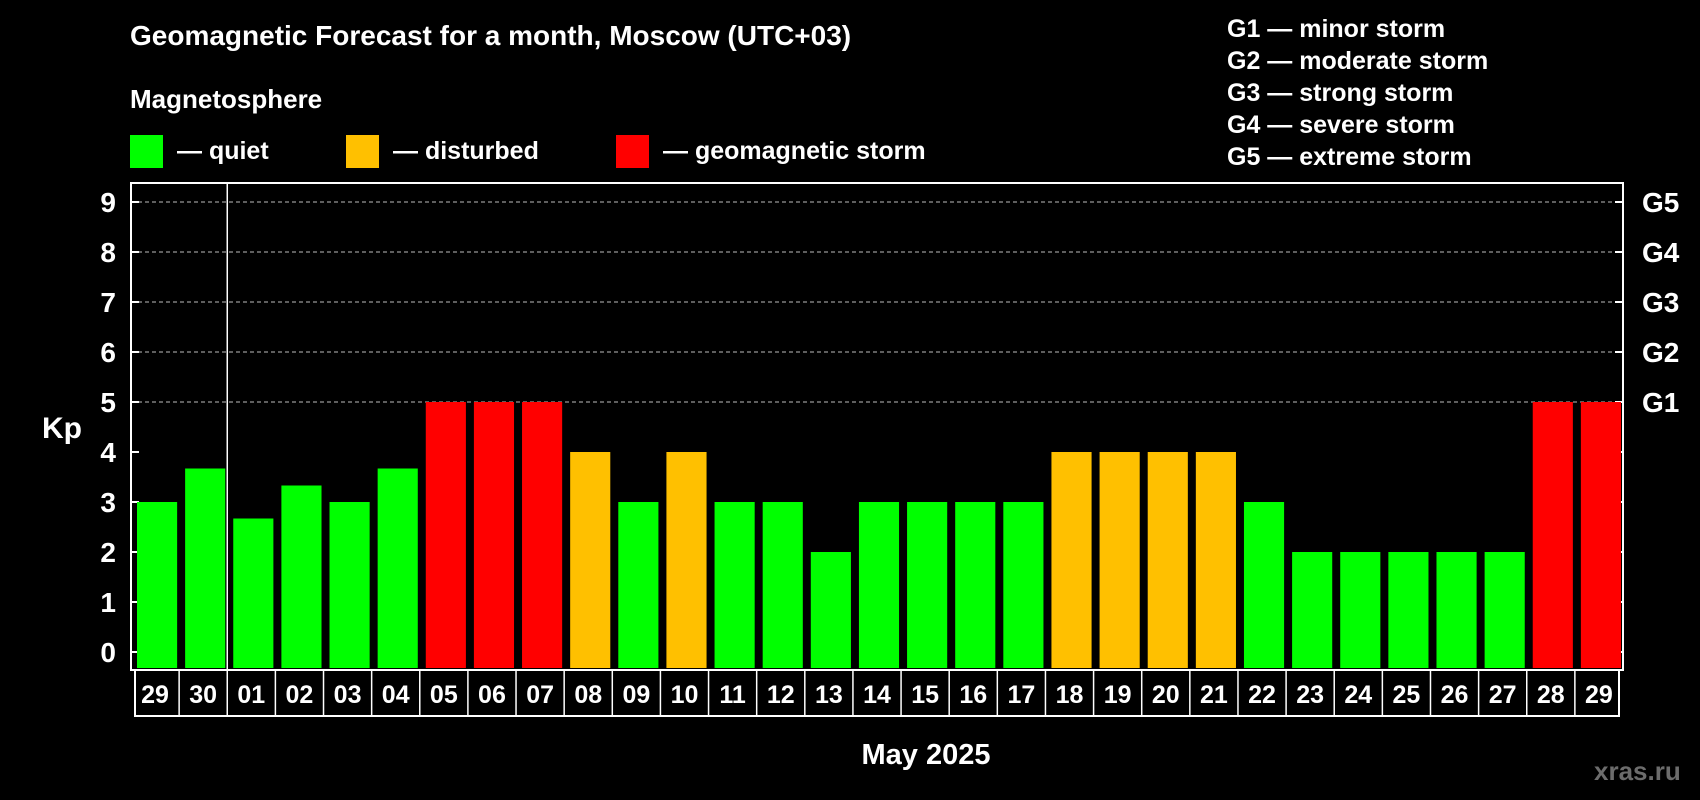 The width and height of the screenshot is (1700, 800). What do you see at coordinates (348, 695) in the screenshot?
I see `x-tick-label-4: 03` at bounding box center [348, 695].